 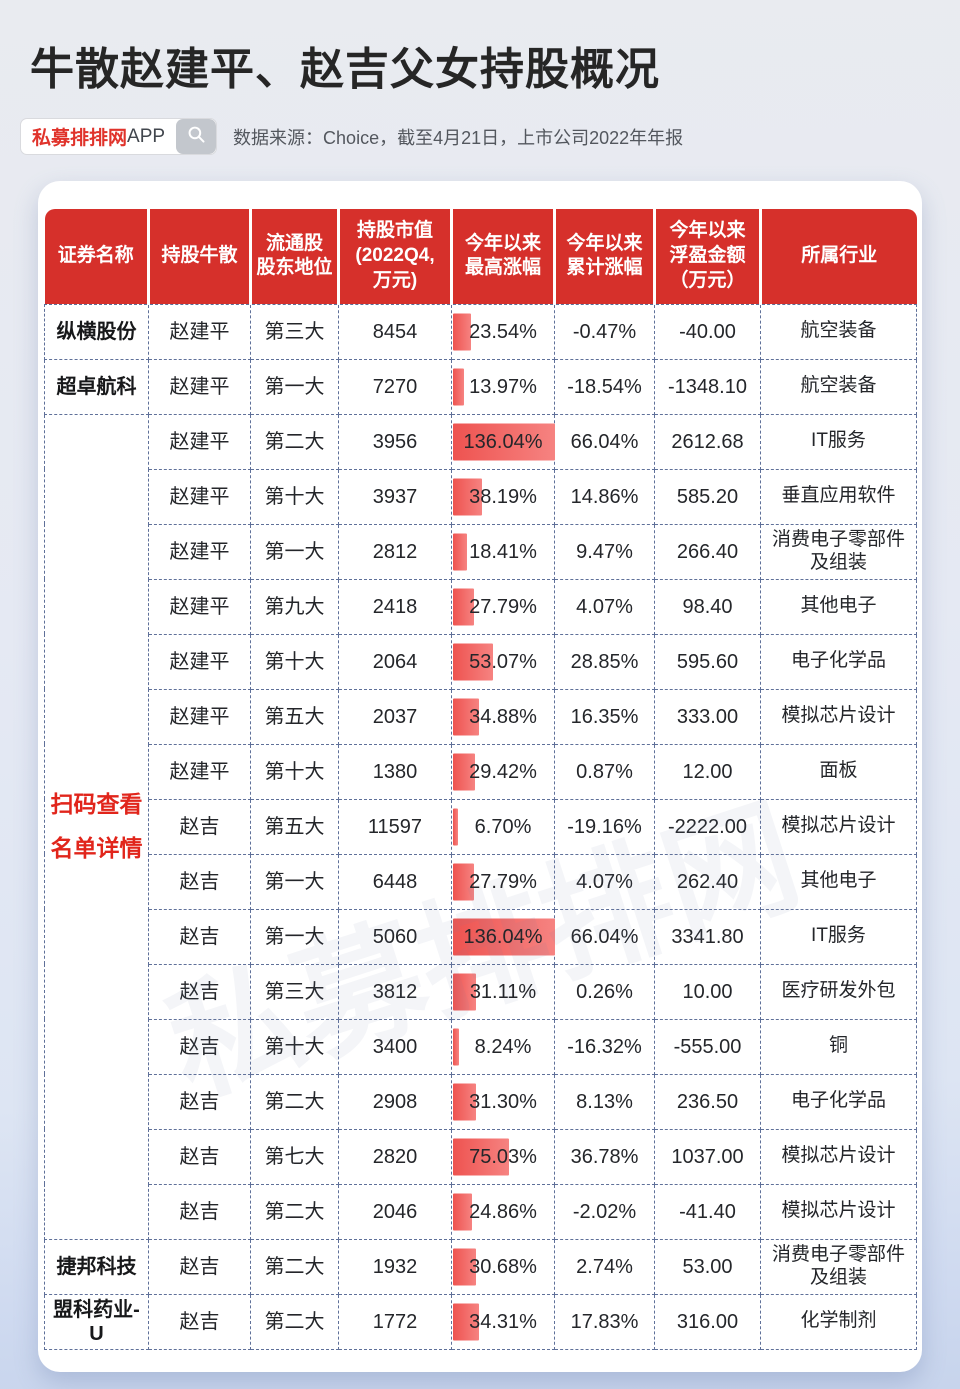 What do you see at coordinates (96, 803) in the screenshot?
I see `qr-note-line: 扫码查看` at bounding box center [96, 803].